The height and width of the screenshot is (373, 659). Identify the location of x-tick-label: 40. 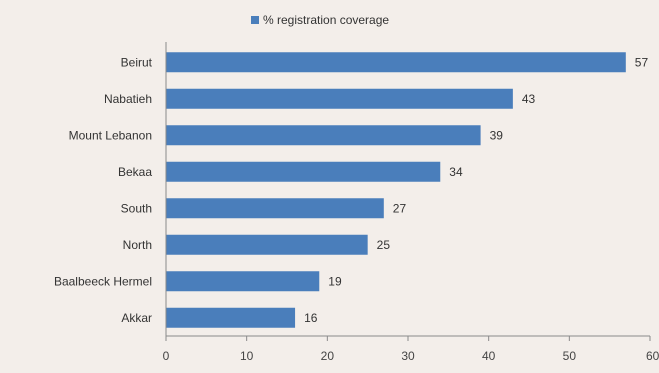
(489, 356).